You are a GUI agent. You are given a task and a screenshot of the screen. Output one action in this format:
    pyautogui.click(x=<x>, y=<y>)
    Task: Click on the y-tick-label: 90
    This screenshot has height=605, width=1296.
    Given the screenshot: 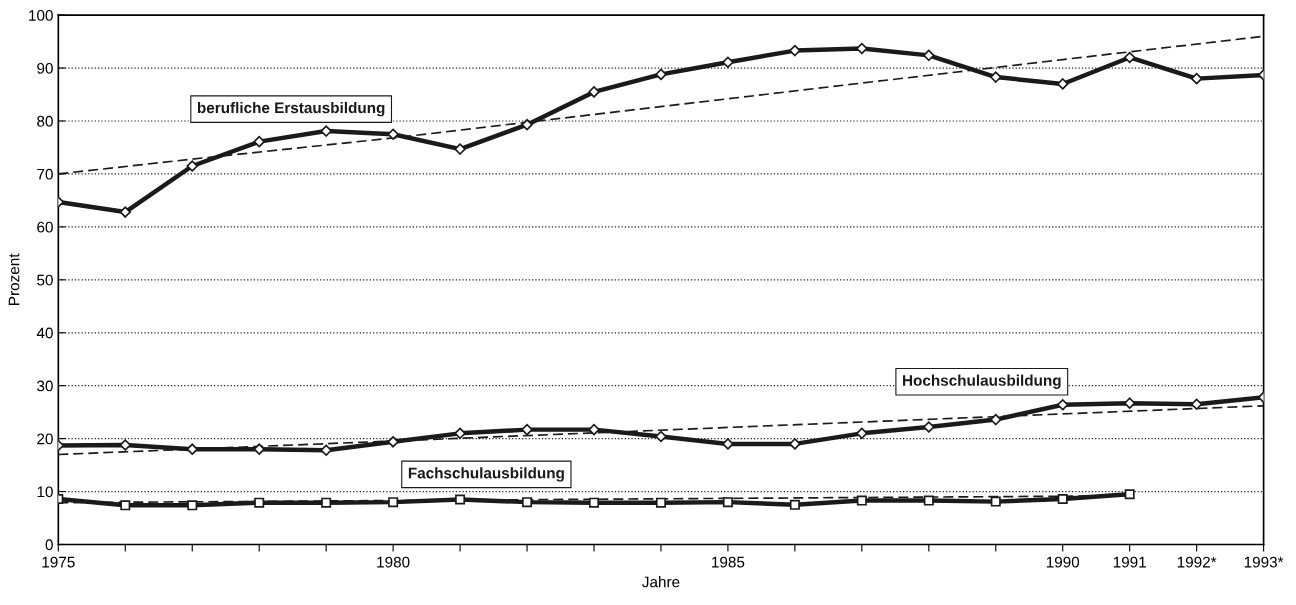 What is the action you would take?
    pyautogui.click(x=45, y=68)
    